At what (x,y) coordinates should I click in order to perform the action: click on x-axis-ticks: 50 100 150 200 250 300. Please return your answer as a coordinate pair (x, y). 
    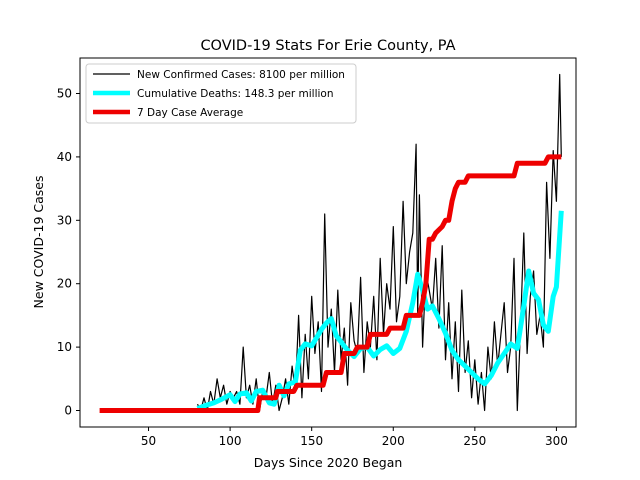
    Looking at the image, I should click on (354, 437).